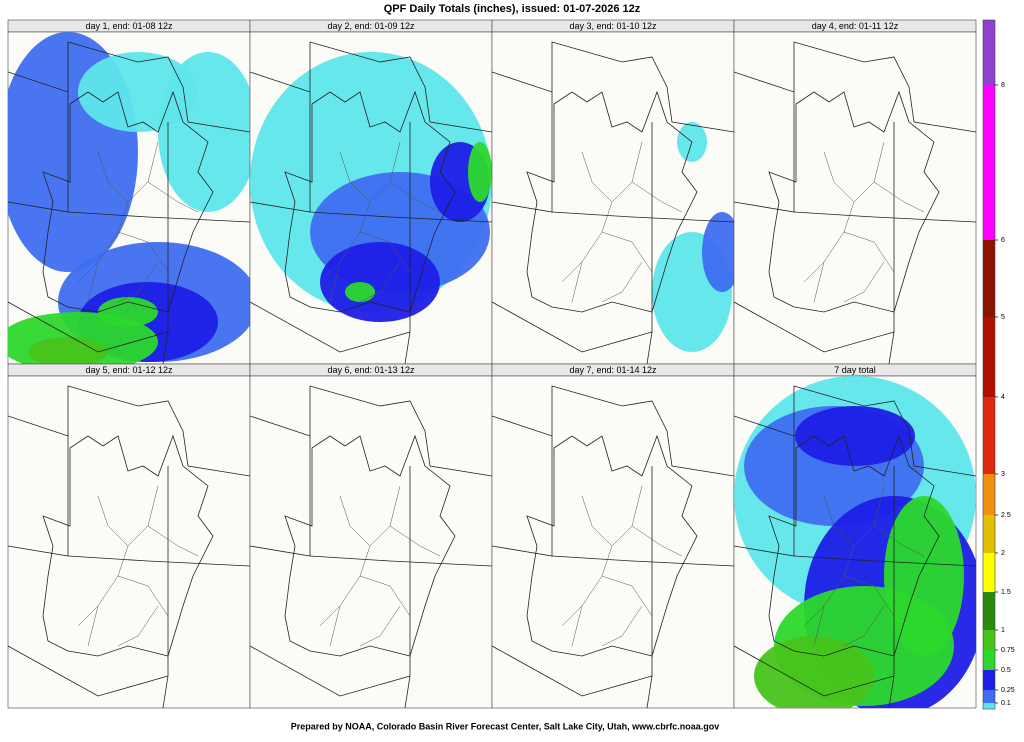  I want to click on map-panel: day 3, end: 01-10 12z, so click(613, 192).